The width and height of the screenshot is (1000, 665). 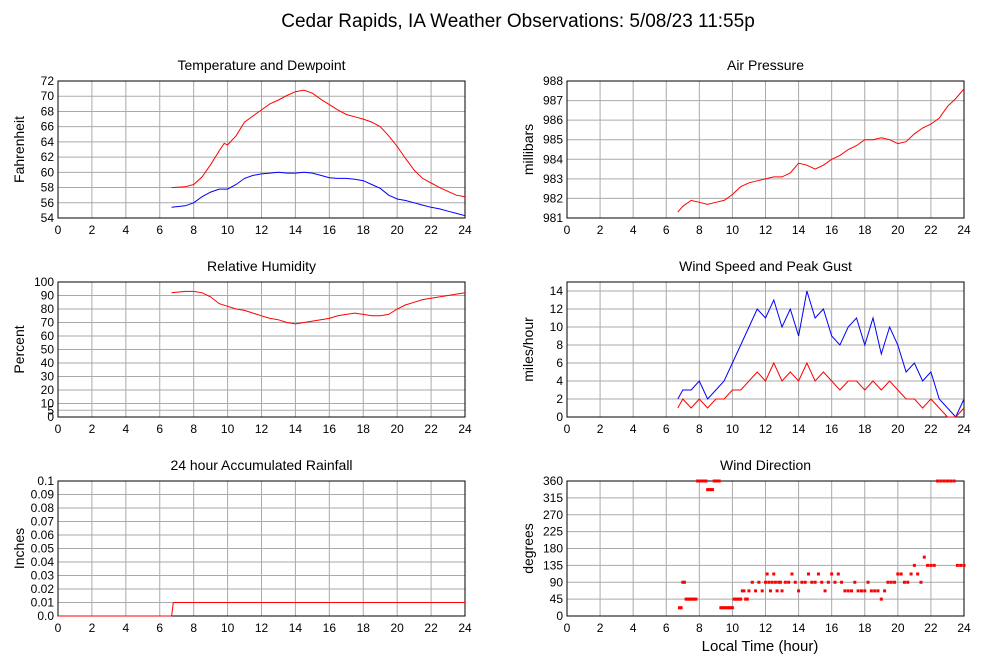 I want to click on y-tick-label: 6, so click(x=559, y=363).